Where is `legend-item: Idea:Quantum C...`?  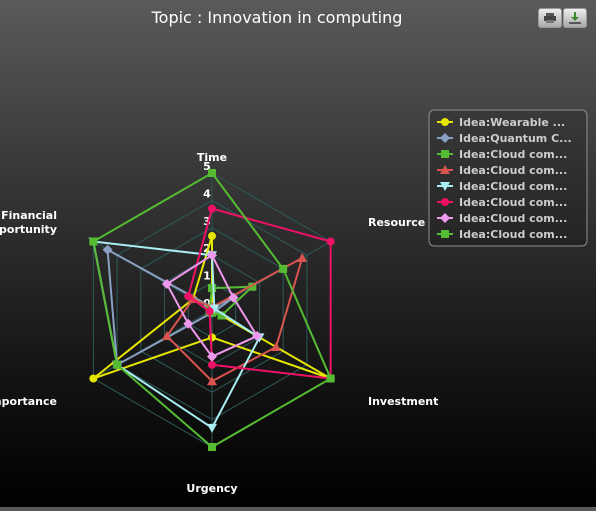 legend-item: Idea:Quantum C... is located at coordinates (504, 138).